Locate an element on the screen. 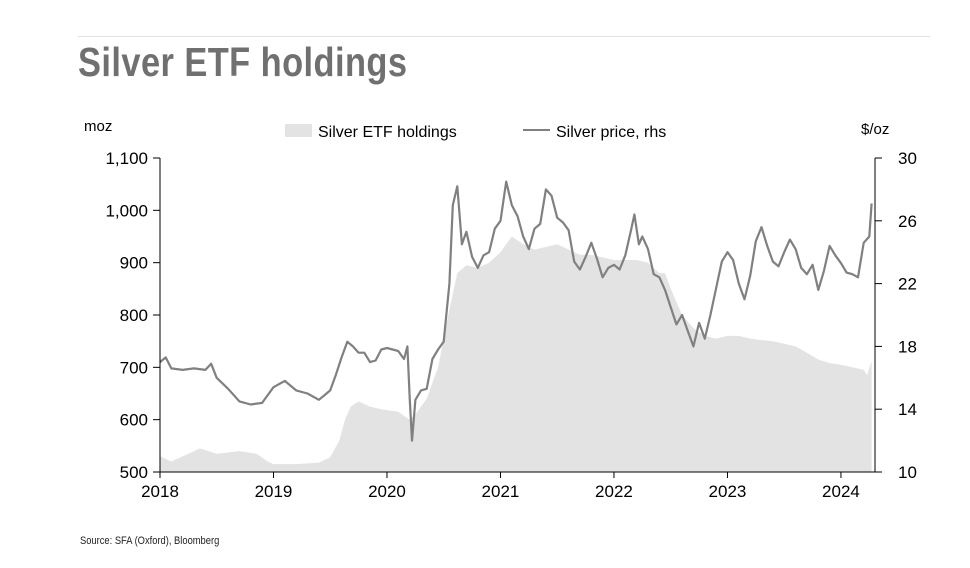  right-axis-unit: $/oz is located at coordinates (875, 129).